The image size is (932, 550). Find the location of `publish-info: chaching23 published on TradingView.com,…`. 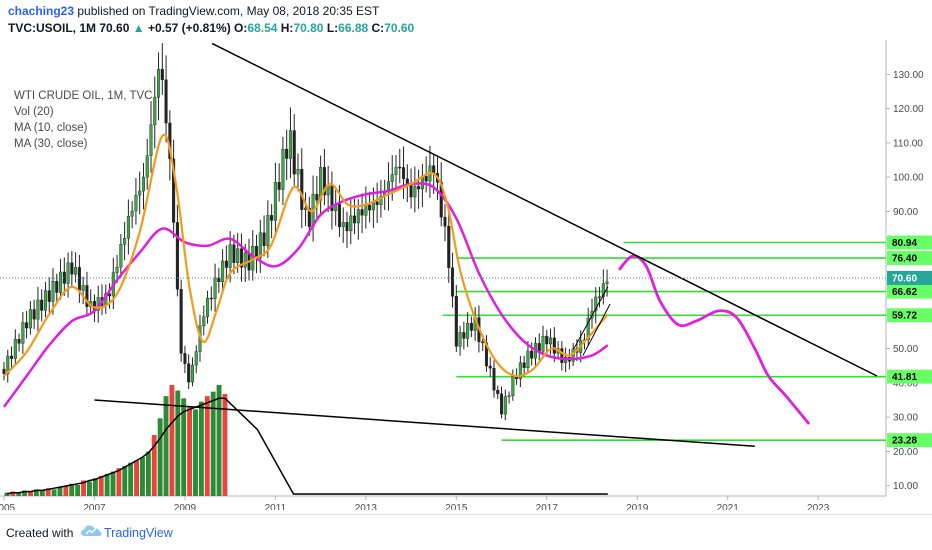

publish-info: chaching23 published on TradingView.com,… is located at coordinates (193, 11).